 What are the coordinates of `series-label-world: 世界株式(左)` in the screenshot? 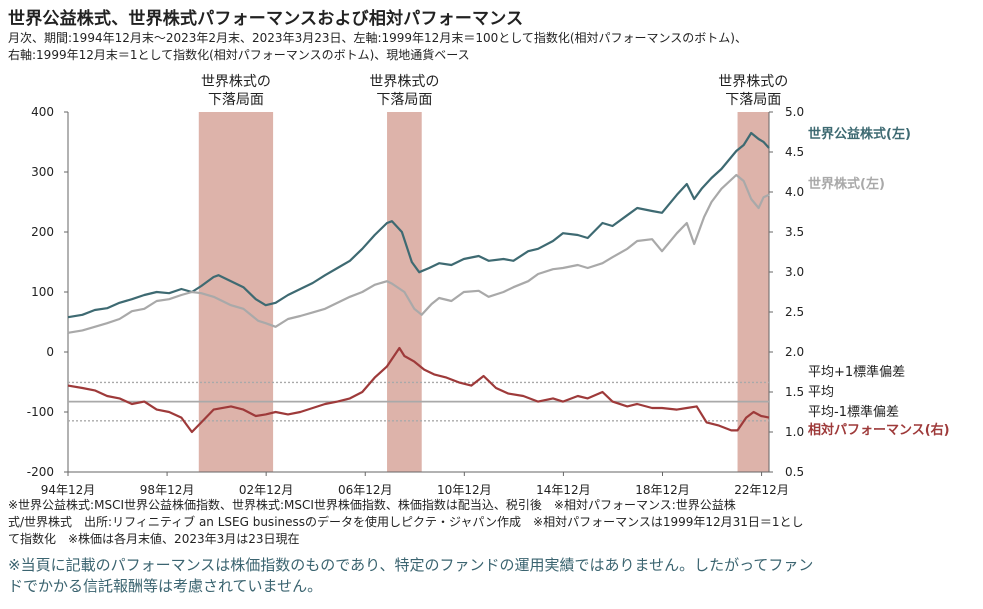 It's located at (846, 184).